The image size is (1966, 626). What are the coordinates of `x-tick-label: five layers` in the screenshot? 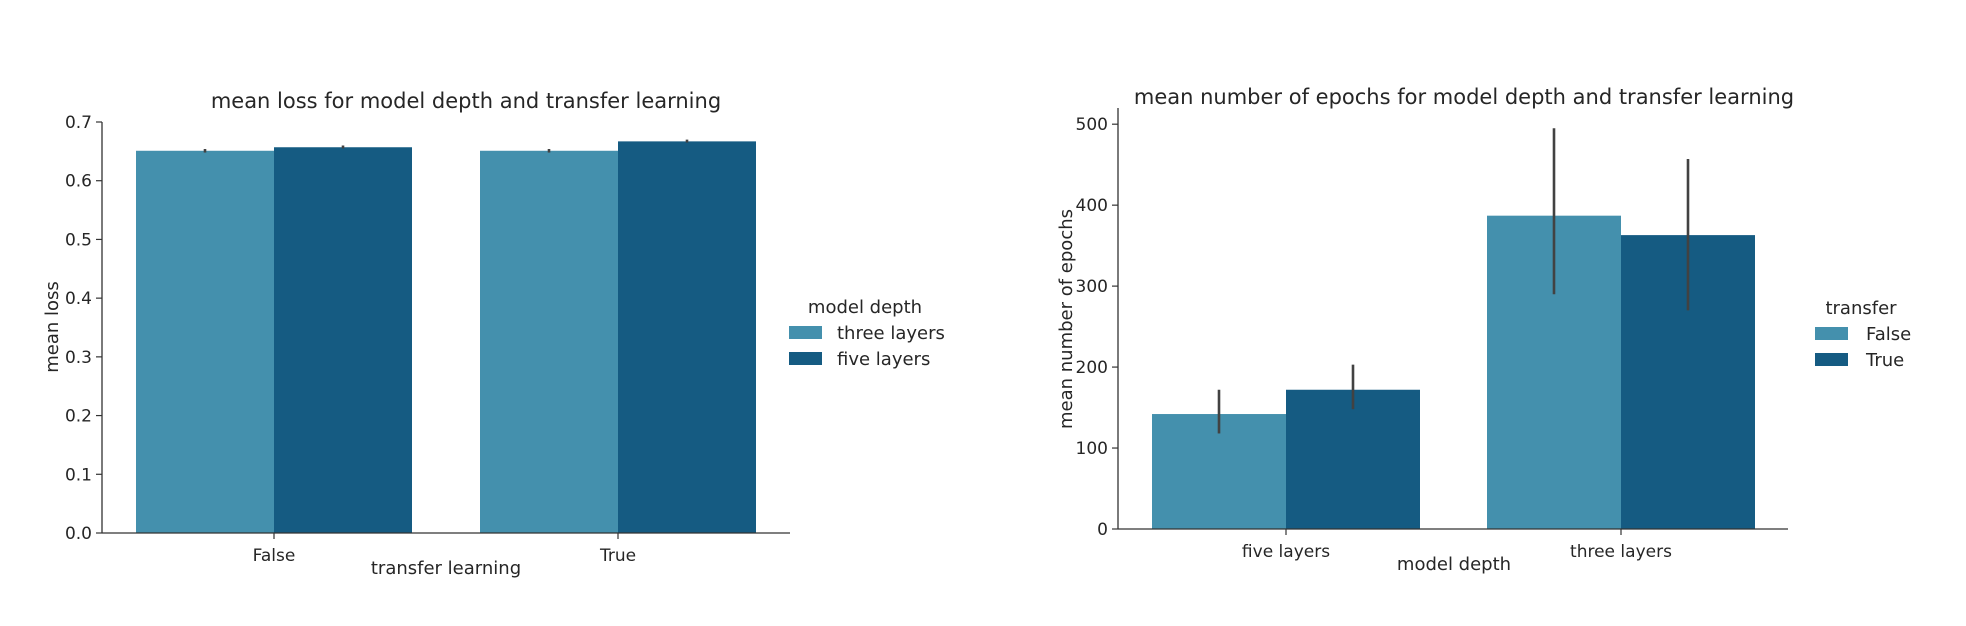 It's located at (1286, 552).